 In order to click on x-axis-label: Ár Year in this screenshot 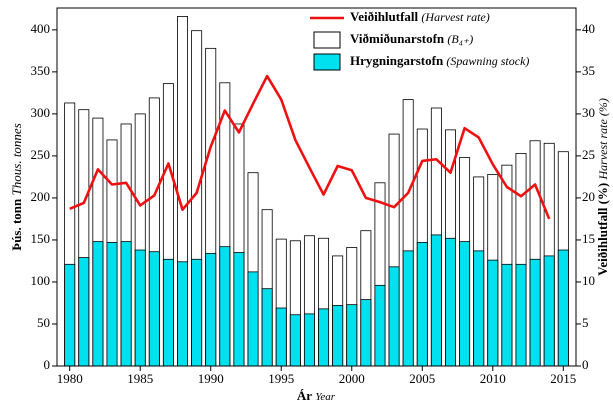, I will do `click(316, 395)`.